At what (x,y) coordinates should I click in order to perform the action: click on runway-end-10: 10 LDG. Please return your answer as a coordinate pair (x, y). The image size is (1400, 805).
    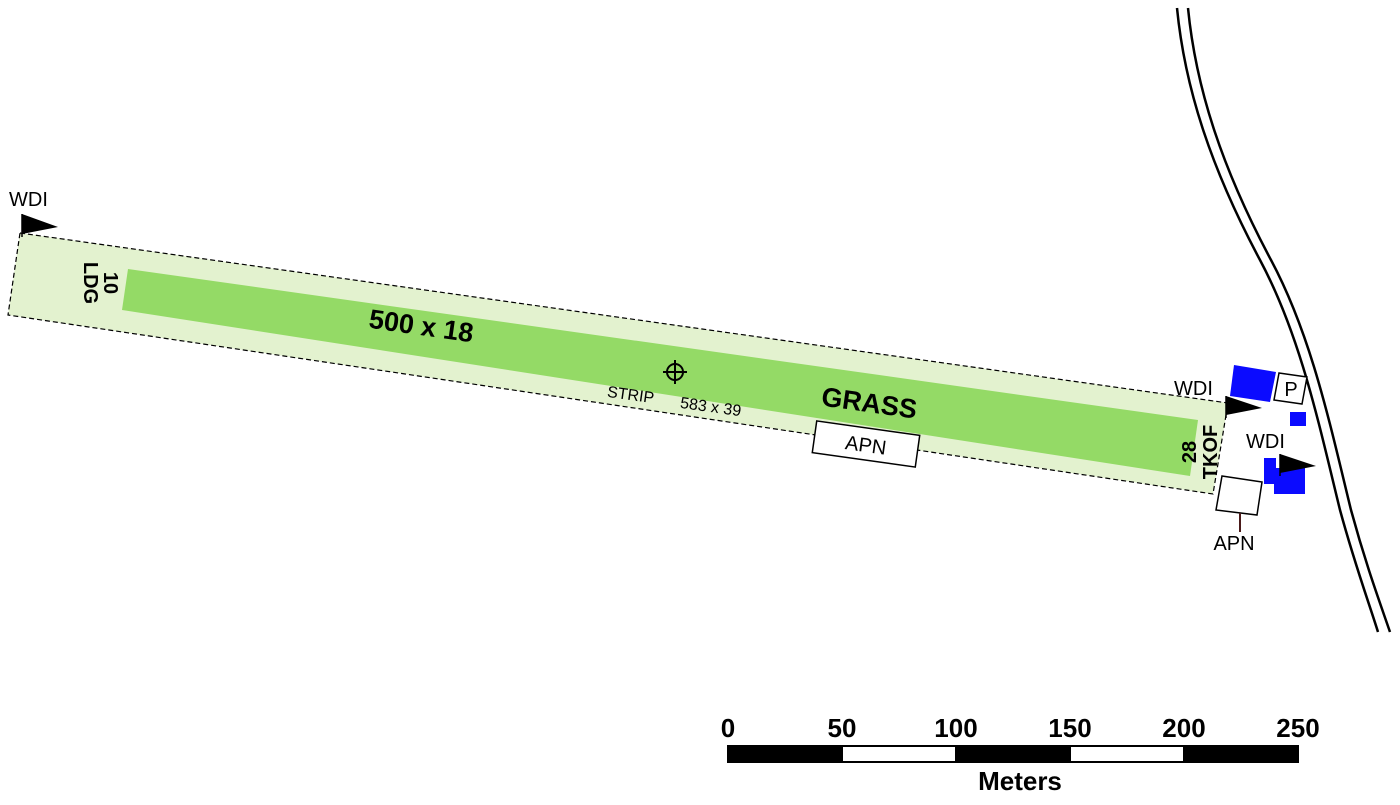
    Looking at the image, I should click on (100, 283).